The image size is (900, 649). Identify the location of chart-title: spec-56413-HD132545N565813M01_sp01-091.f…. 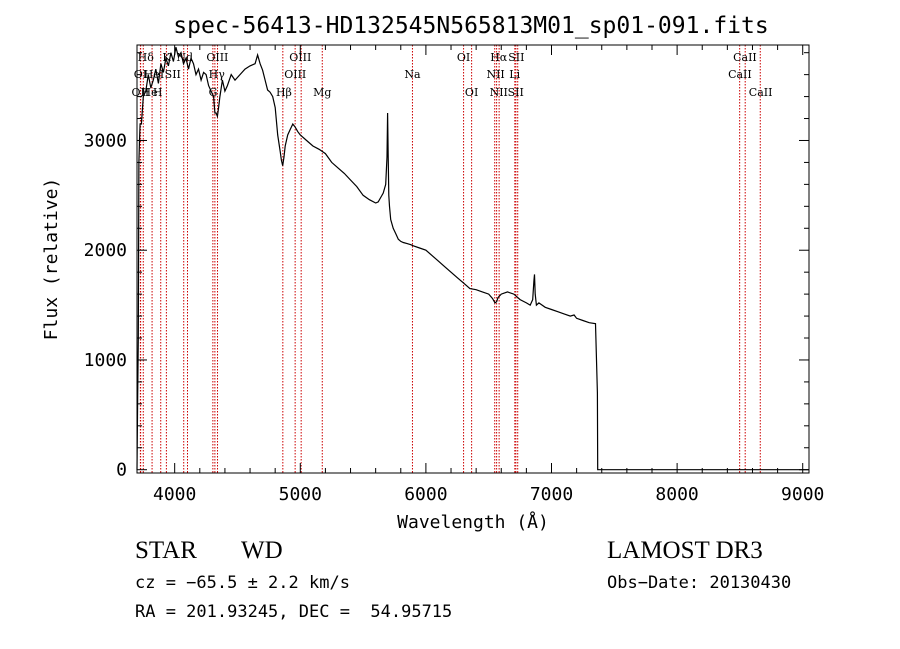
(470, 26).